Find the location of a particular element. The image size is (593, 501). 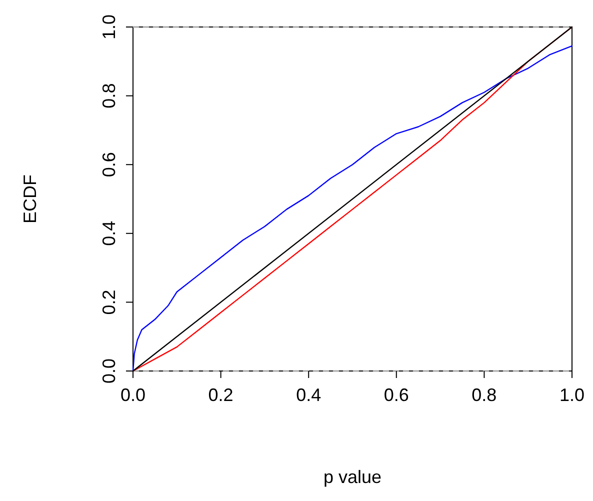

x-tick-label: 0.6 is located at coordinates (396, 395).